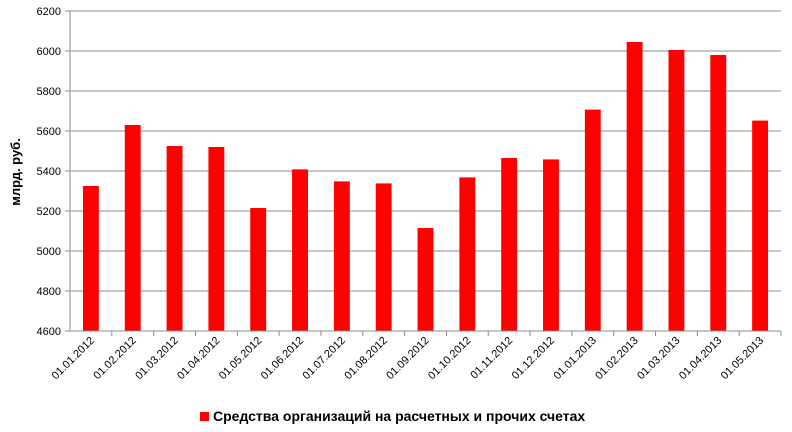 This screenshot has height=432, width=792. I want to click on x-tick-label: 01.04.2012, so click(198, 358).